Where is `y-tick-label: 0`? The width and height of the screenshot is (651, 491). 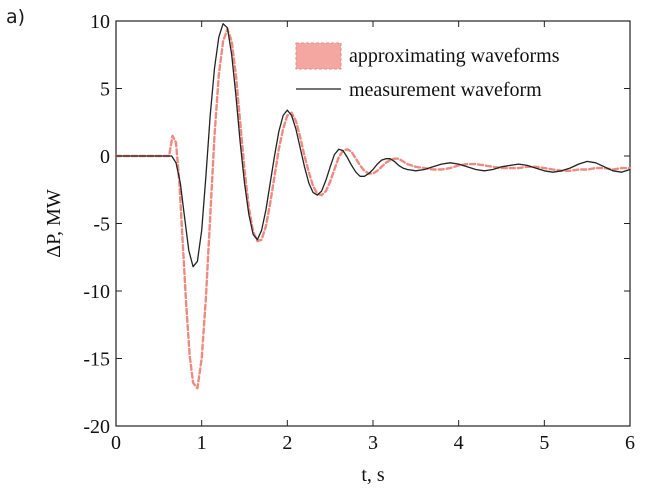 y-tick-label: 0 is located at coordinates (105, 157).